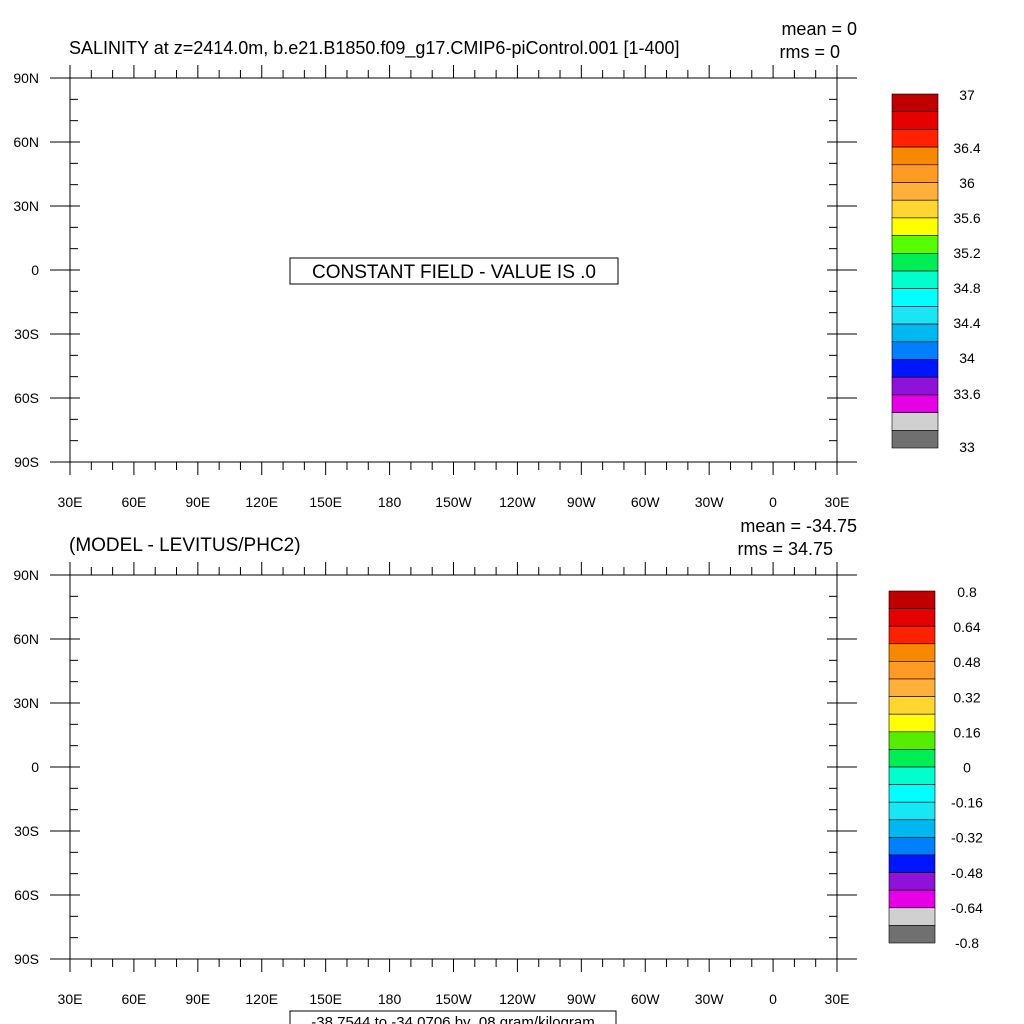 This screenshot has height=1024, width=1024. Describe the element at coordinates (966, 253) in the screenshot. I see `colorbar-label: 35.2` at that location.